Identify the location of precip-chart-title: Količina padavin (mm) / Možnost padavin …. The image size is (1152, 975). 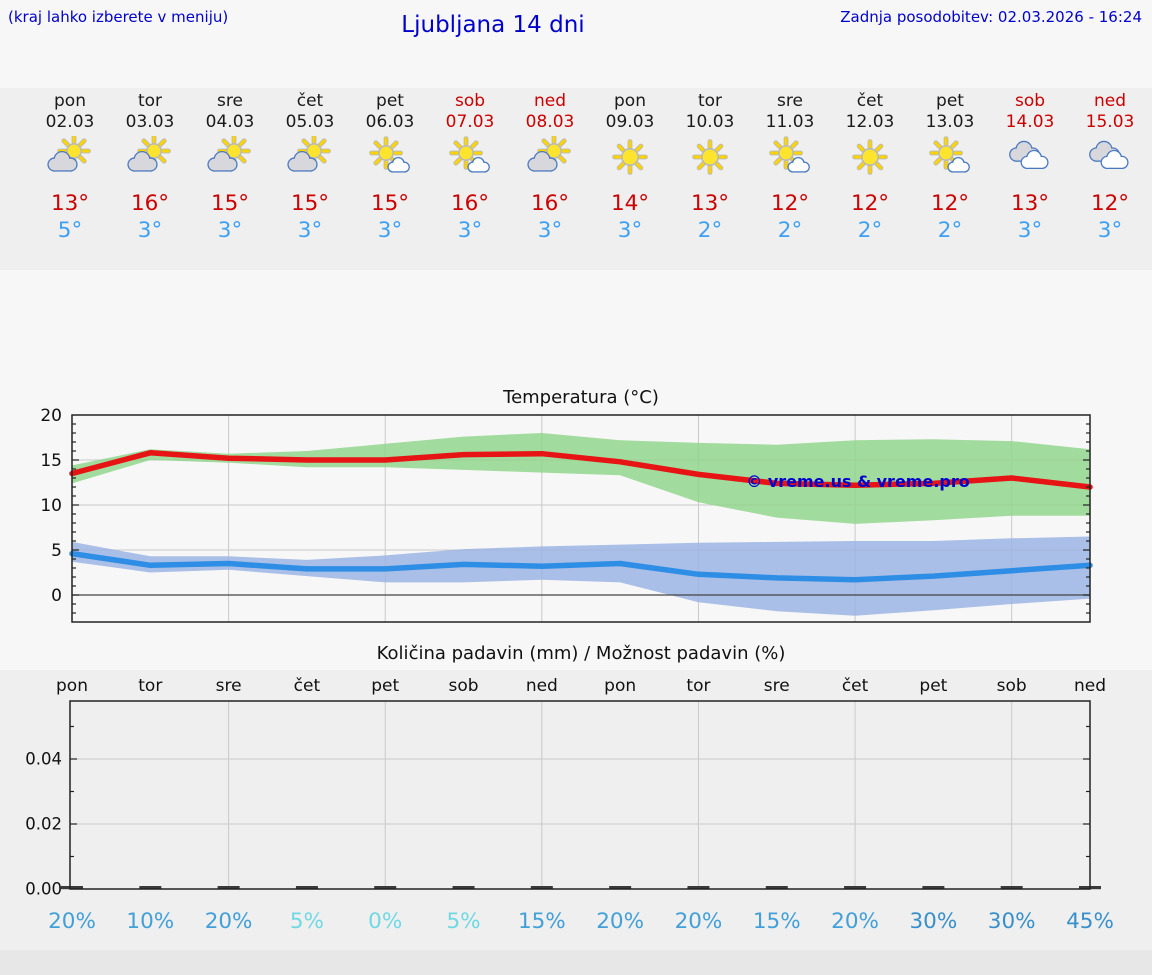
(581, 653).